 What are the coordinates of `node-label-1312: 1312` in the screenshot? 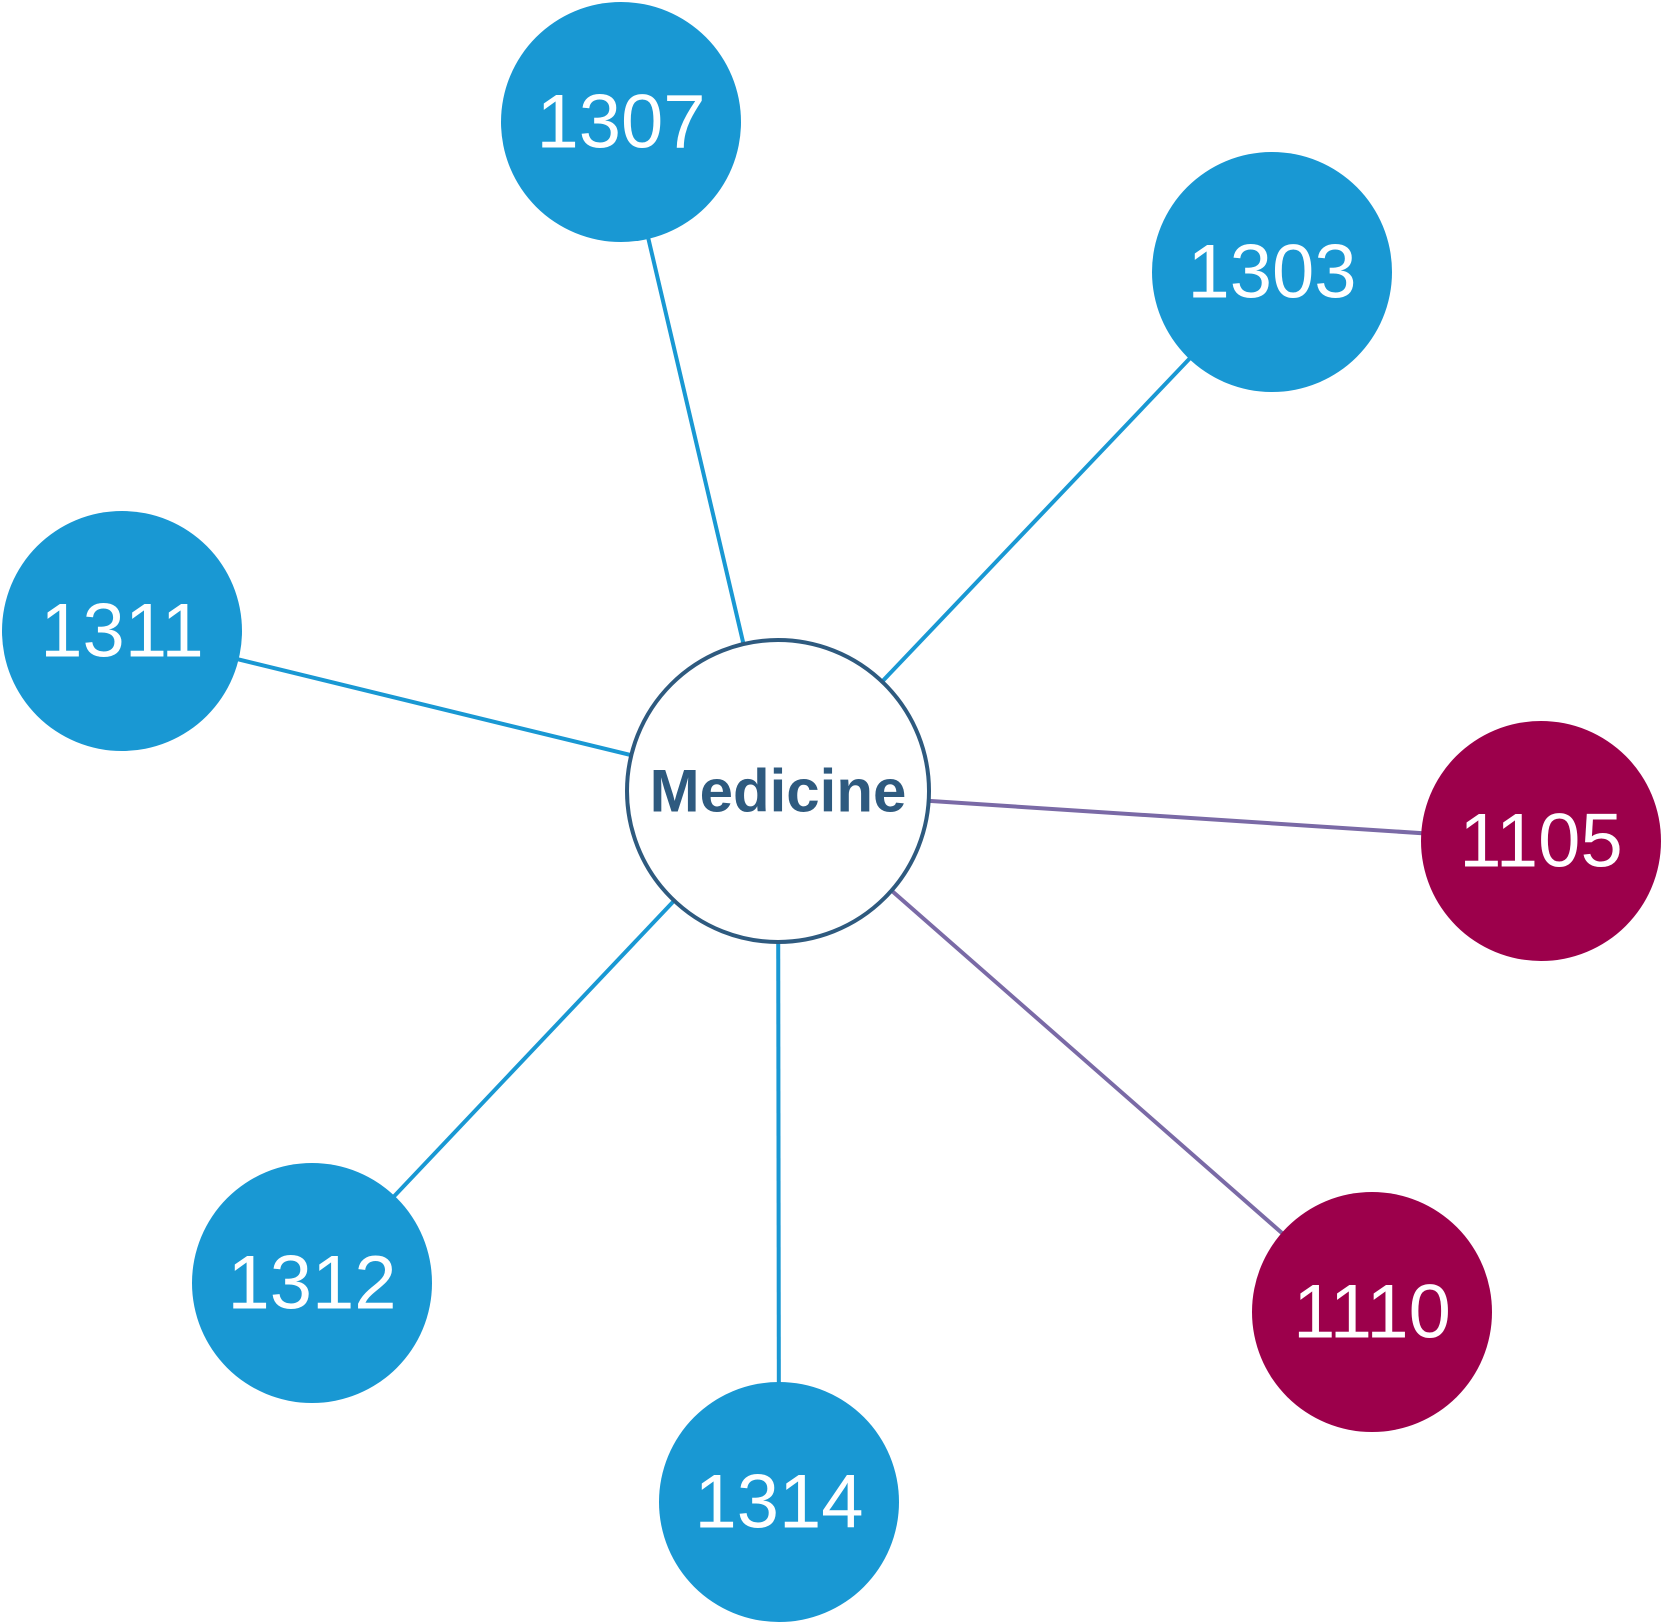 It's located at (311, 1283).